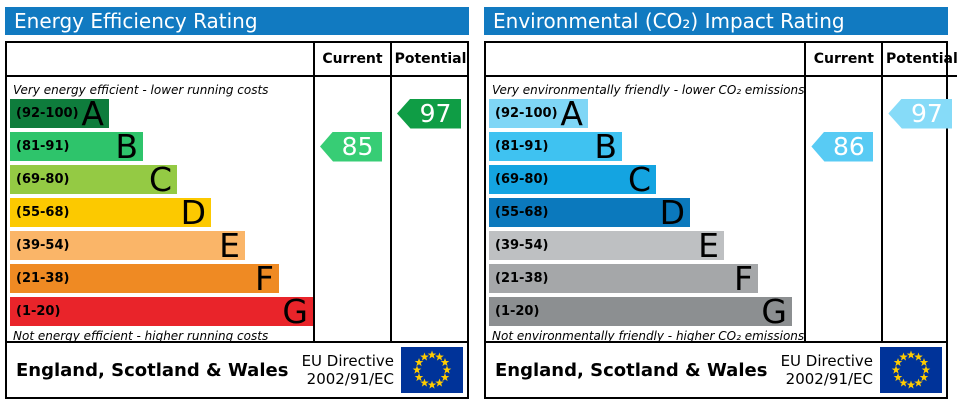  Describe the element at coordinates (842, 210) in the screenshot. I see `environmental-current-column-cell: 86` at that location.